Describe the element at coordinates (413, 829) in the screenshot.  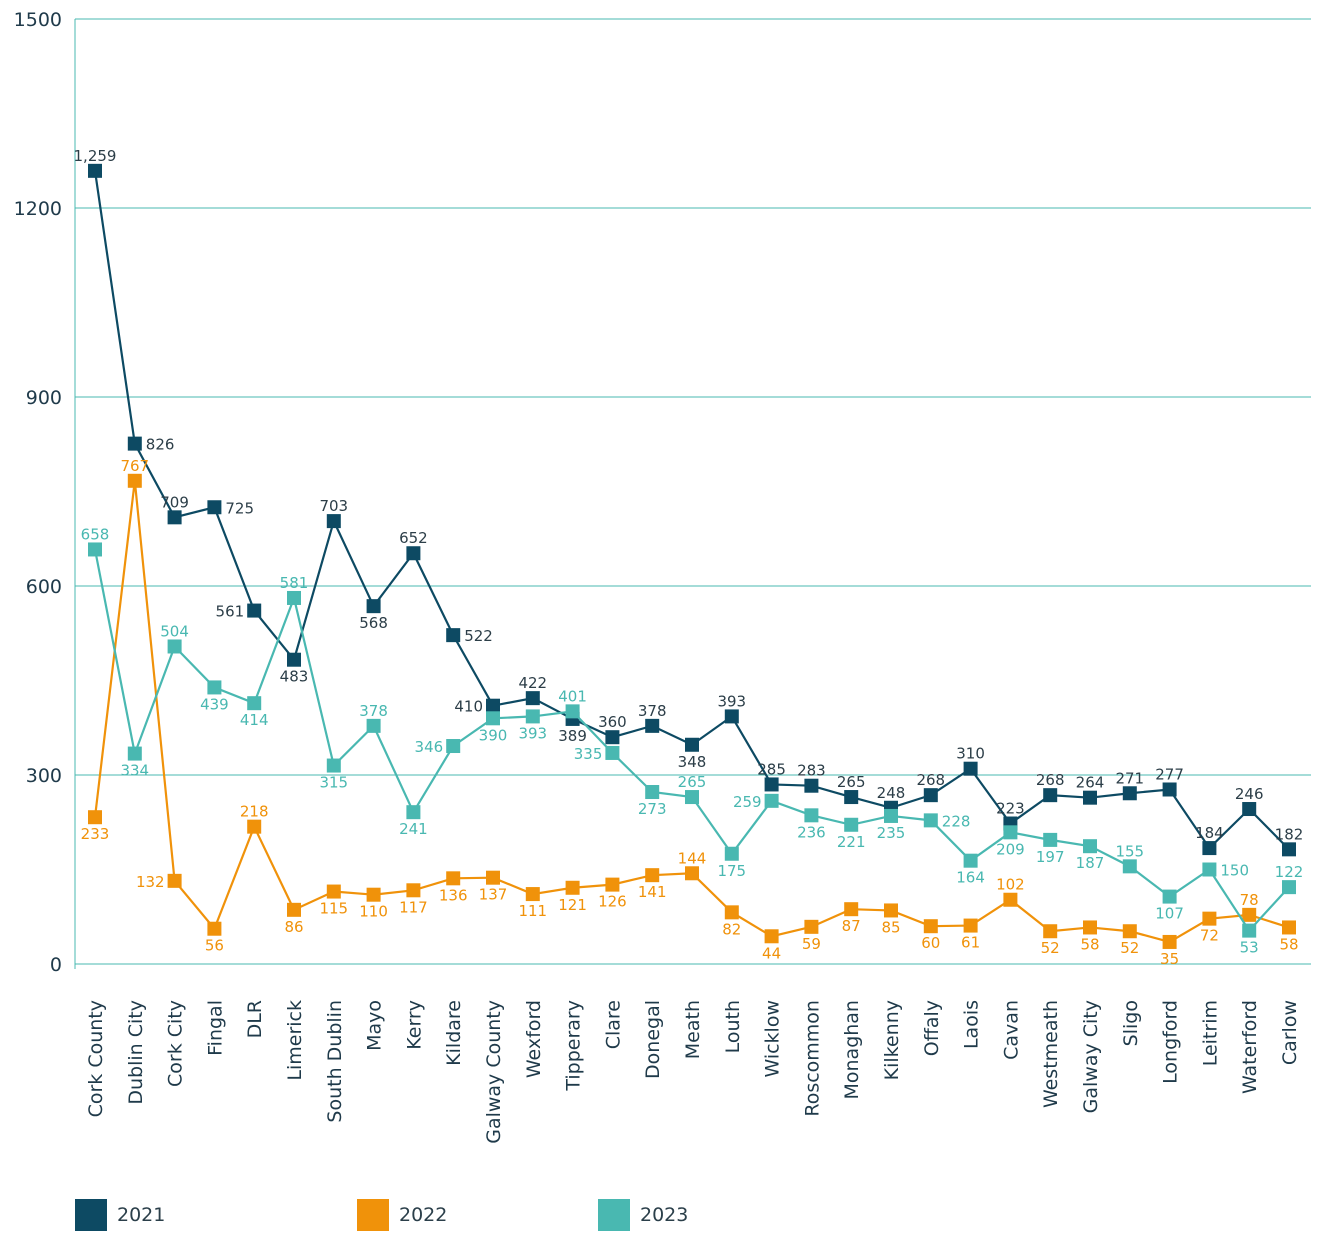
I see `data-label-2023: 241` at that location.